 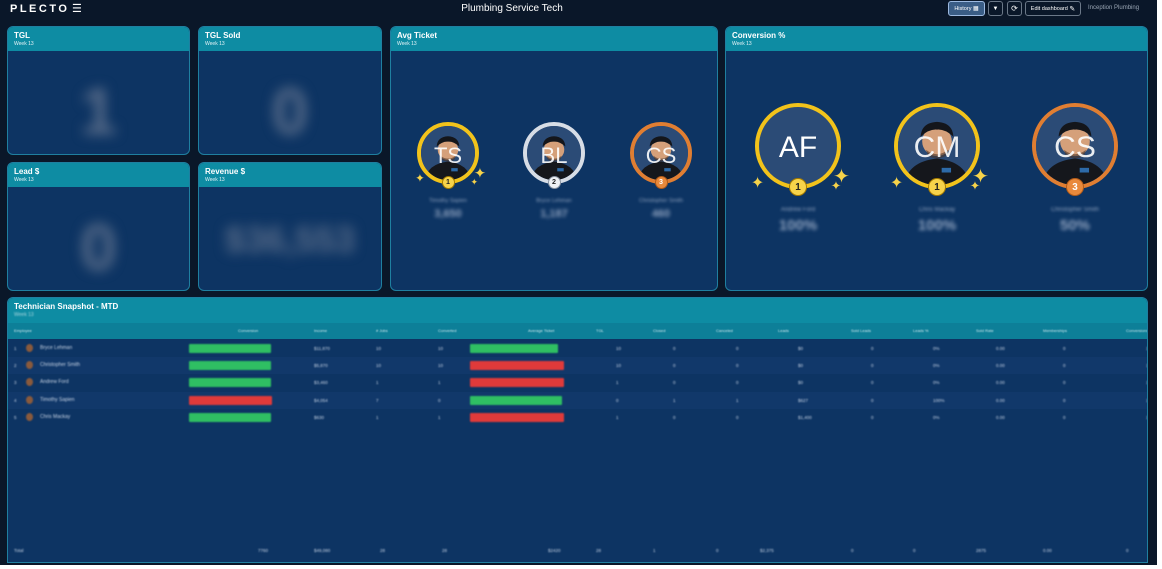 I want to click on row-index: 1, so click(x=15, y=348).